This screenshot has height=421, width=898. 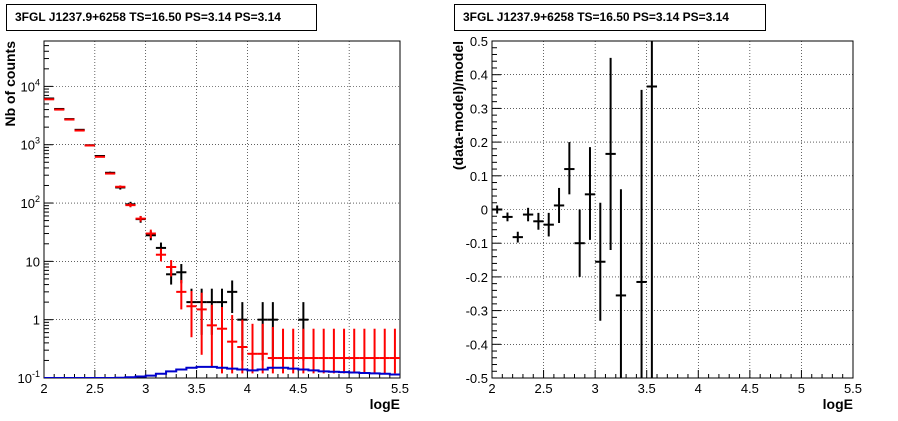 I want to click on y-tick-label: -0.4, so click(x=477, y=344).